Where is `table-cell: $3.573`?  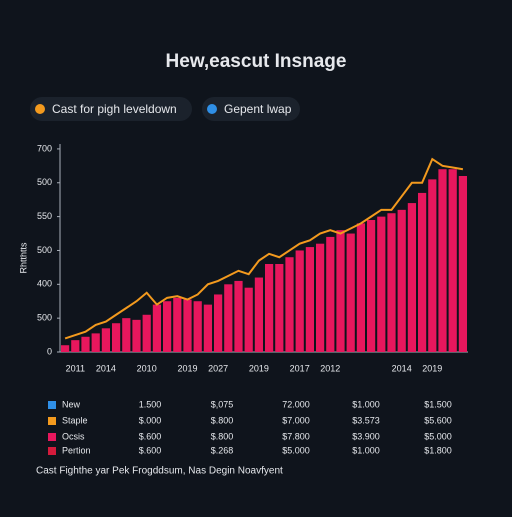
table-cell: $3.573 is located at coordinates (366, 420).